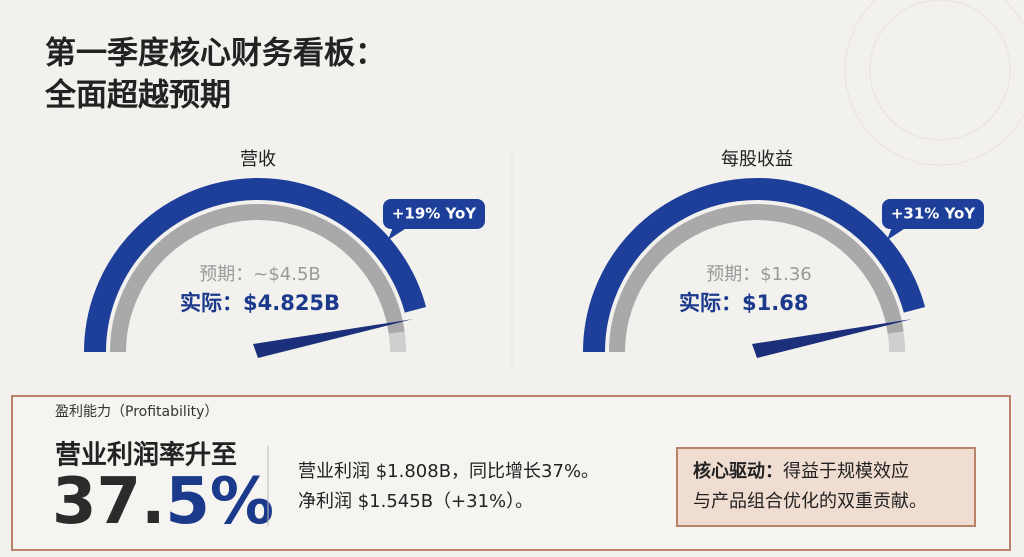  I want to click on headline: 营业利润率升至, so click(146, 455).